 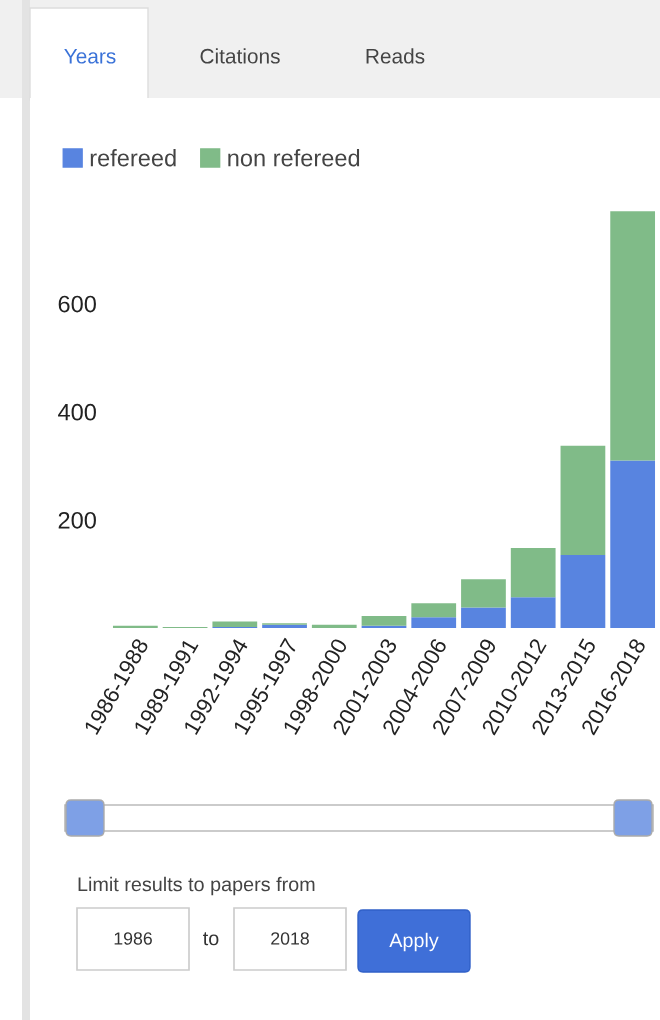 I want to click on text: 2018, so click(x=290, y=938).